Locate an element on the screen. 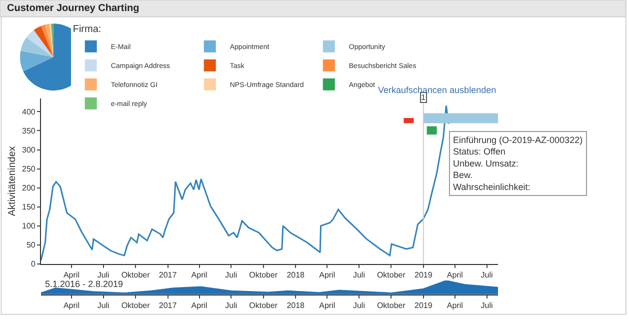  annotation: 5.1.2016 - 2.8.2019 is located at coordinates (84, 284).